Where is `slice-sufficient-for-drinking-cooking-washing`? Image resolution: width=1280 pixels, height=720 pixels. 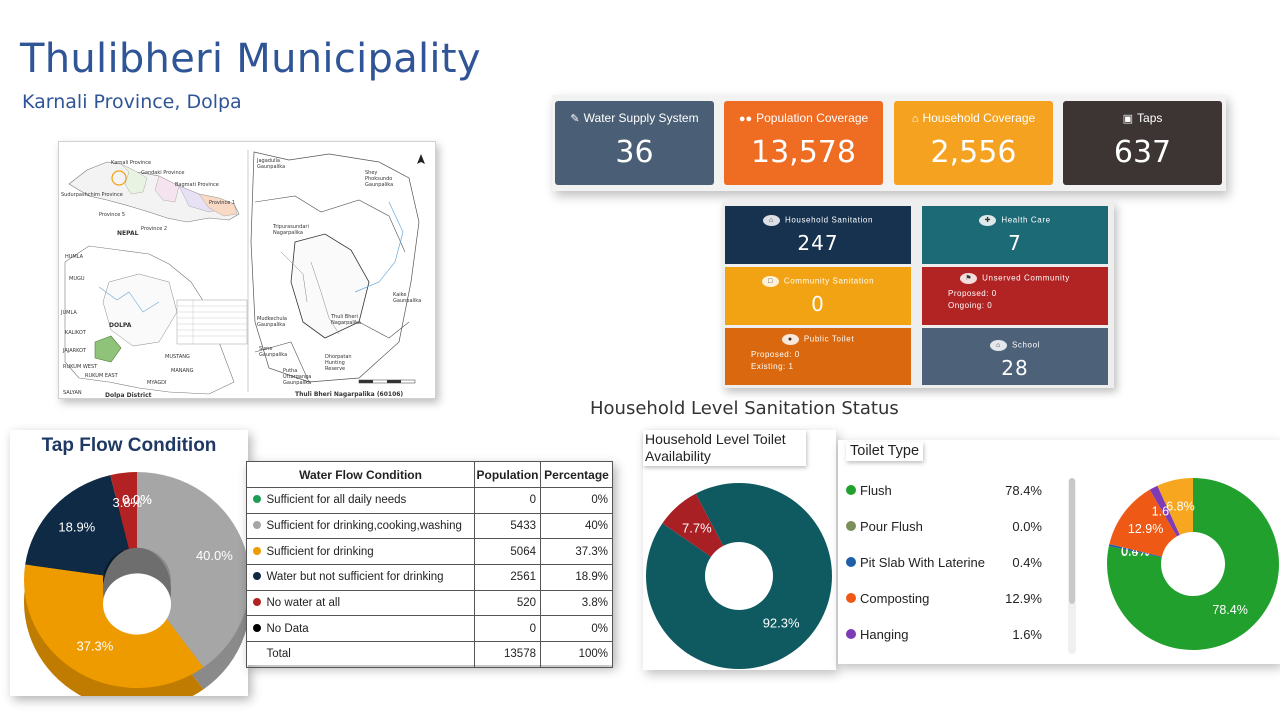 slice-sufficient-for-drinking-cooking-washing is located at coordinates (192, 570).